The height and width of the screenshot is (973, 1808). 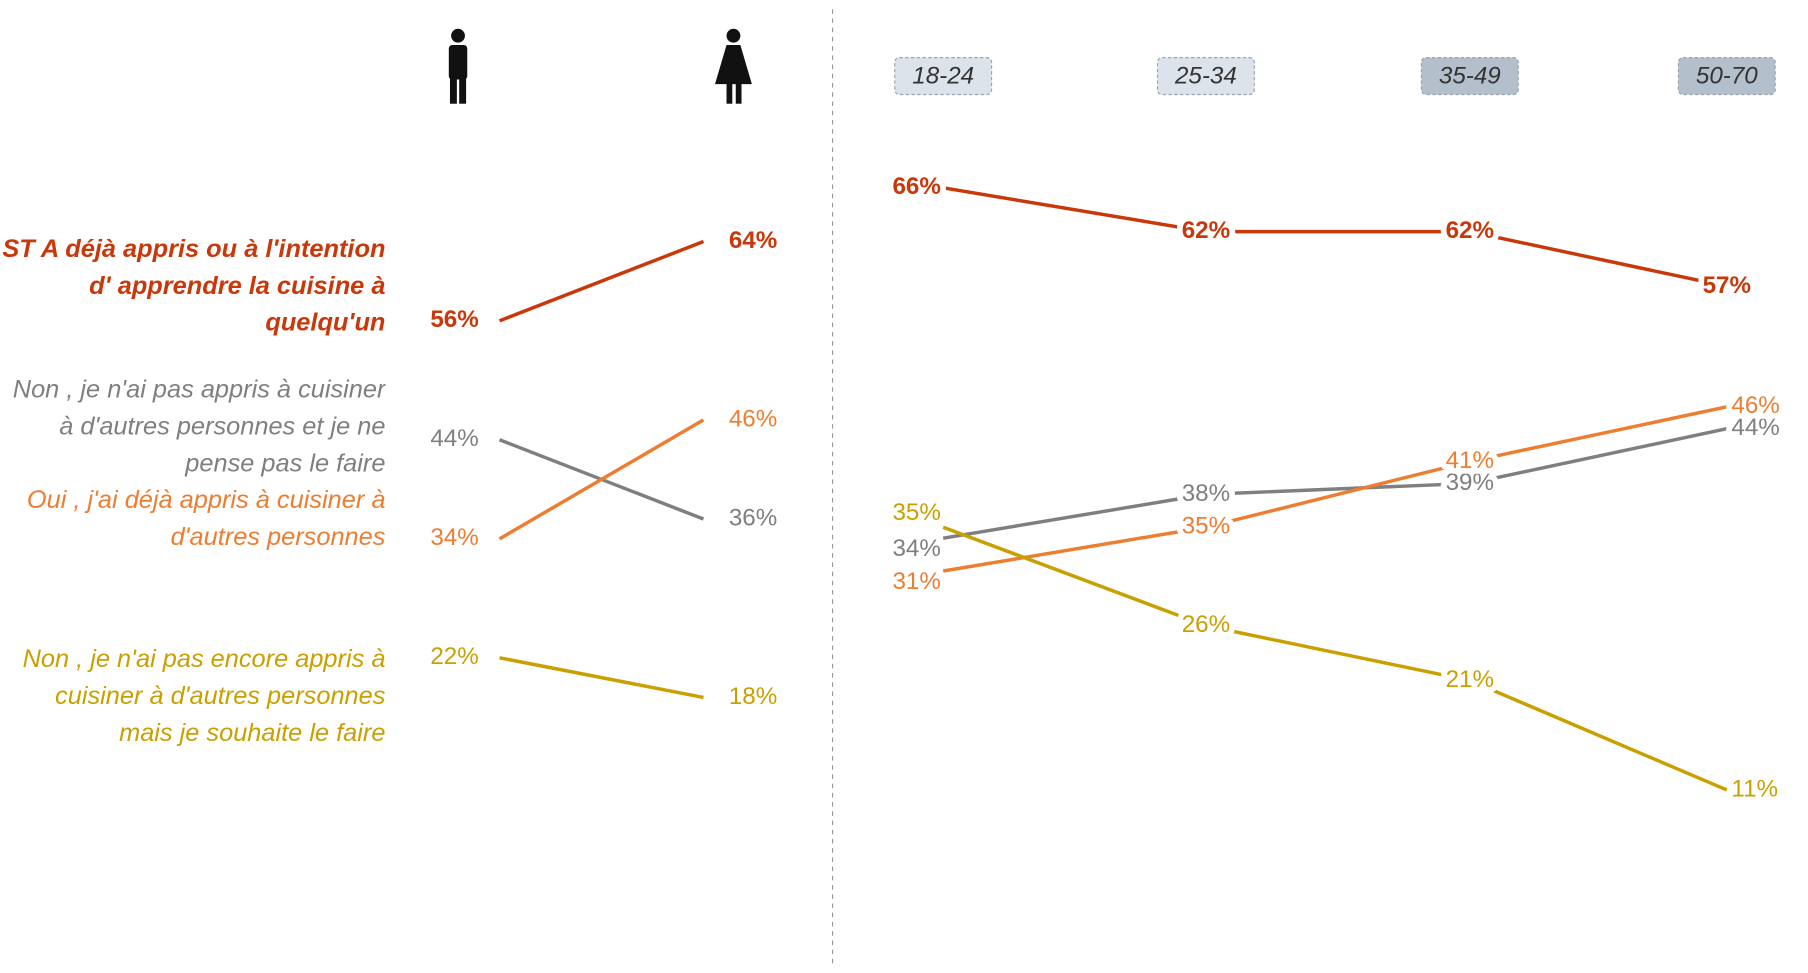 I want to click on value-label: 66%, so click(x=916, y=186).